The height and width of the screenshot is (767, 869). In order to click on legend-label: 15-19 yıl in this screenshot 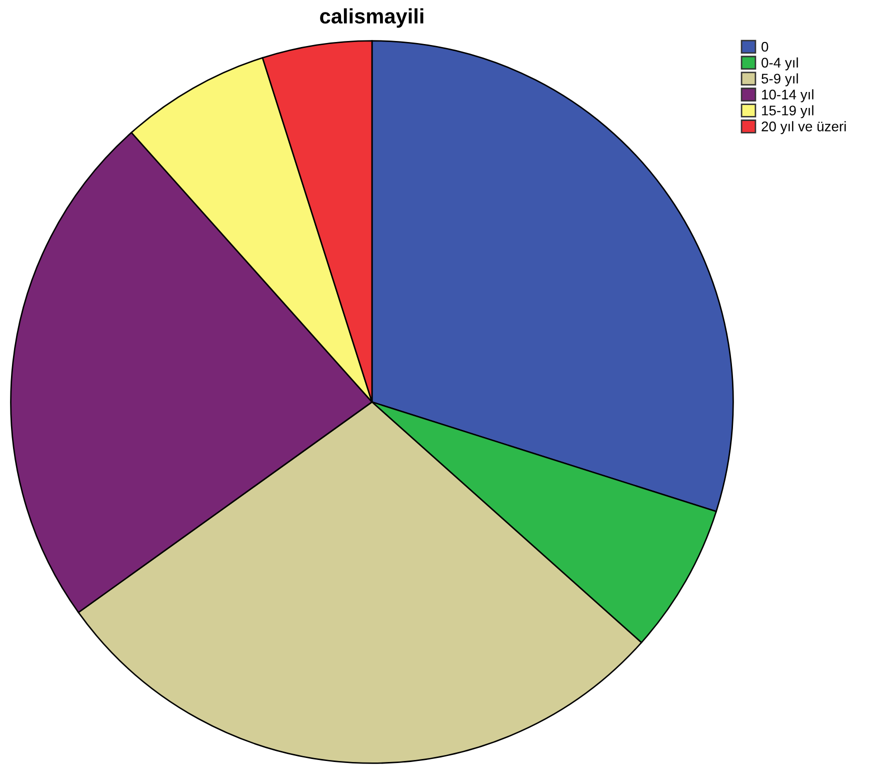, I will do `click(788, 111)`.